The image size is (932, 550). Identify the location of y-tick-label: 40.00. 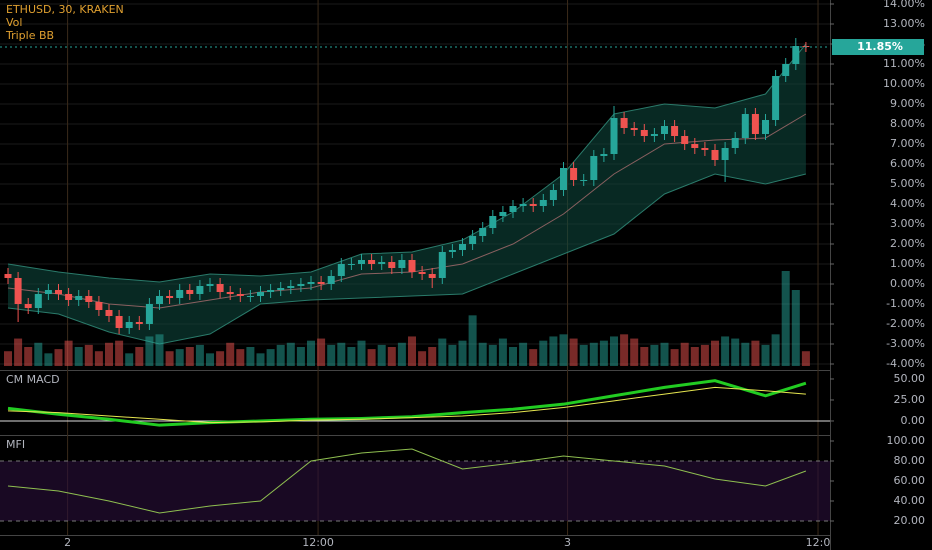
(910, 500).